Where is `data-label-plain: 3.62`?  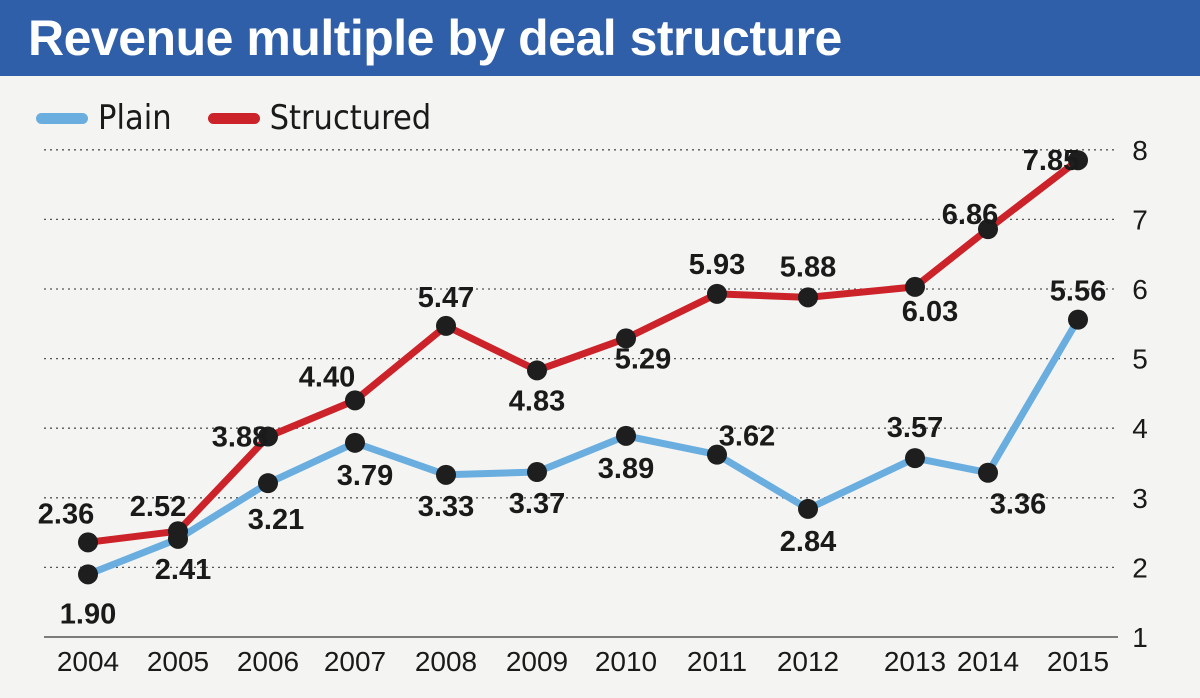
data-label-plain: 3.62 is located at coordinates (747, 437).